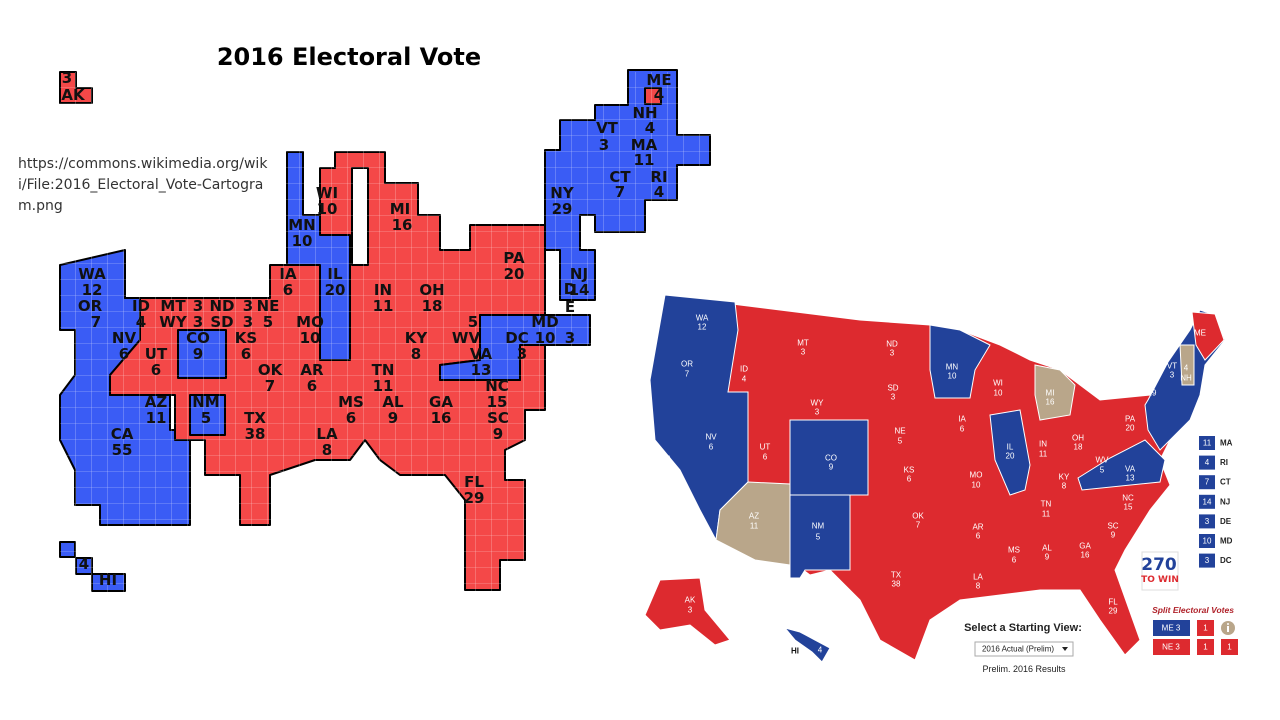  I want to click on state-votes: 9, so click(498, 434).